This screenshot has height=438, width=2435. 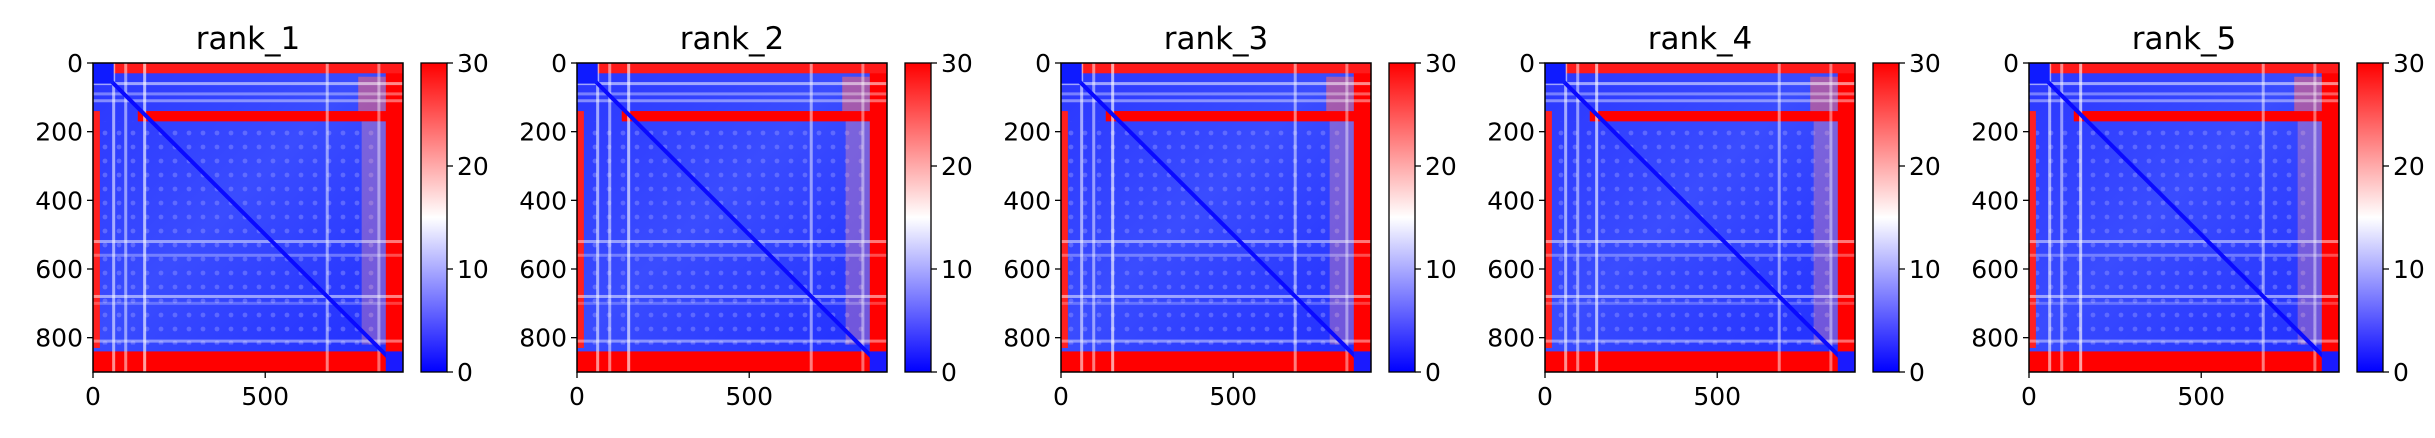 What do you see at coordinates (248, 39) in the screenshot?
I see `panel-title: rank_1` at bounding box center [248, 39].